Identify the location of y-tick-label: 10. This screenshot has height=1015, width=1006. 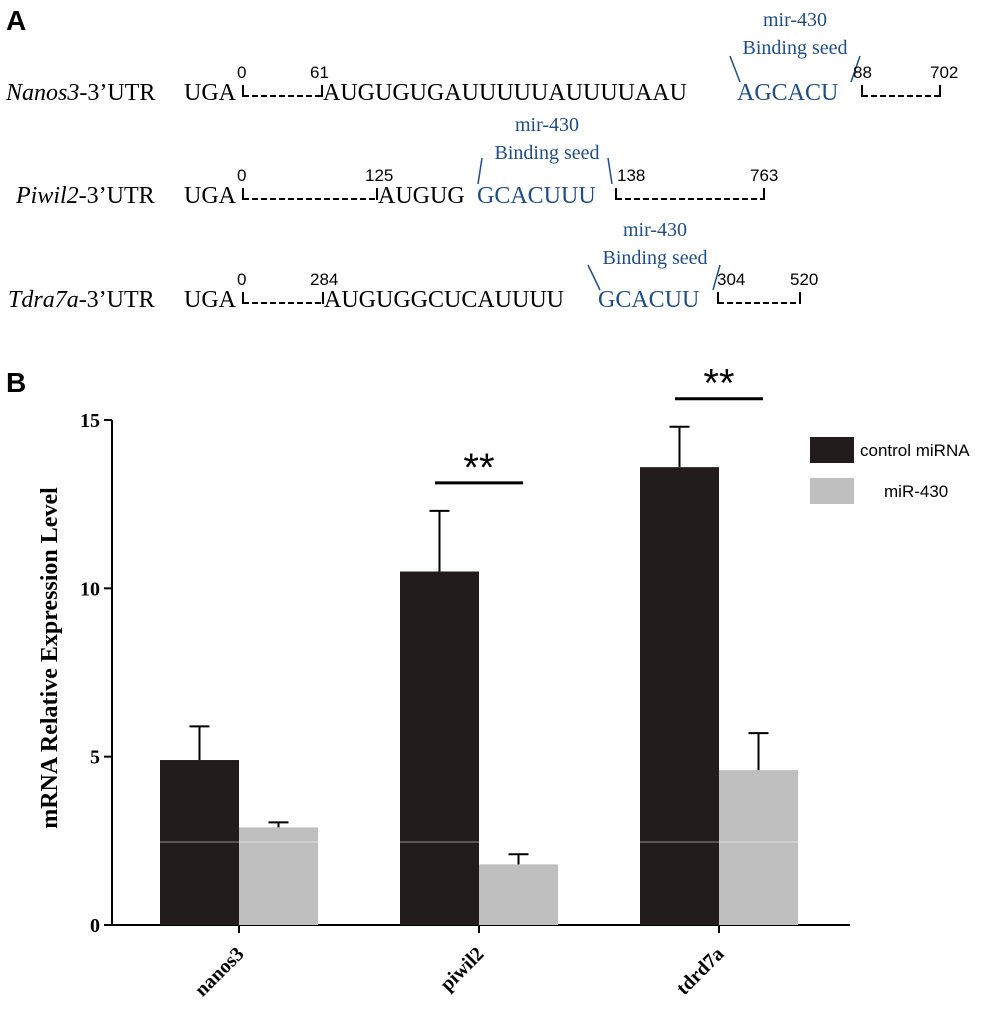
(90, 589).